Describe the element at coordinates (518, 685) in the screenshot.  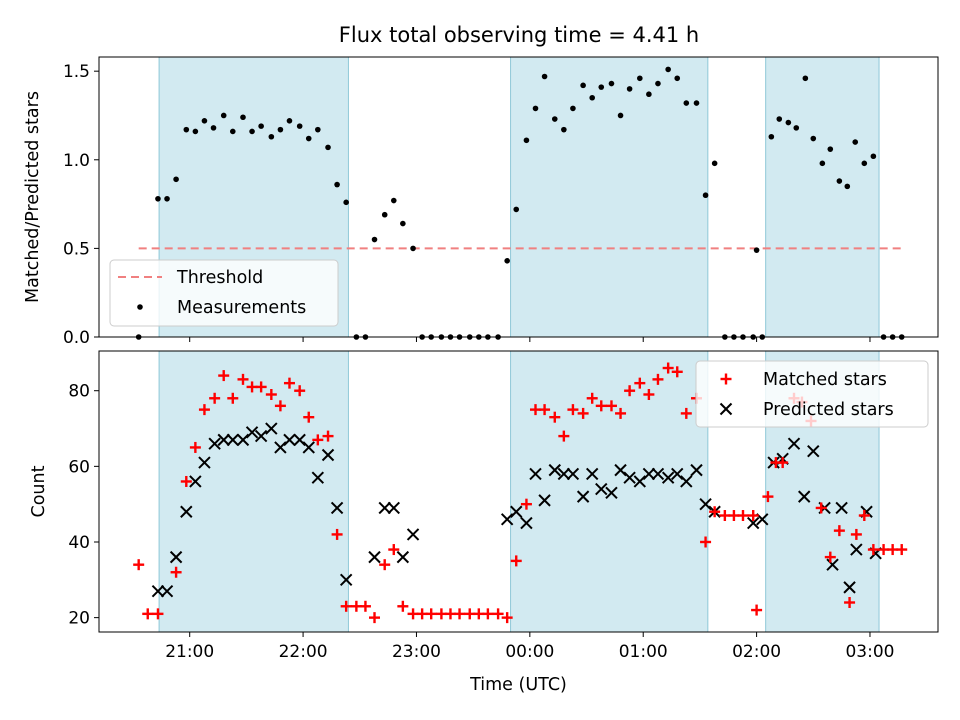
I see `x-axis-label: Time (UTC)` at that location.